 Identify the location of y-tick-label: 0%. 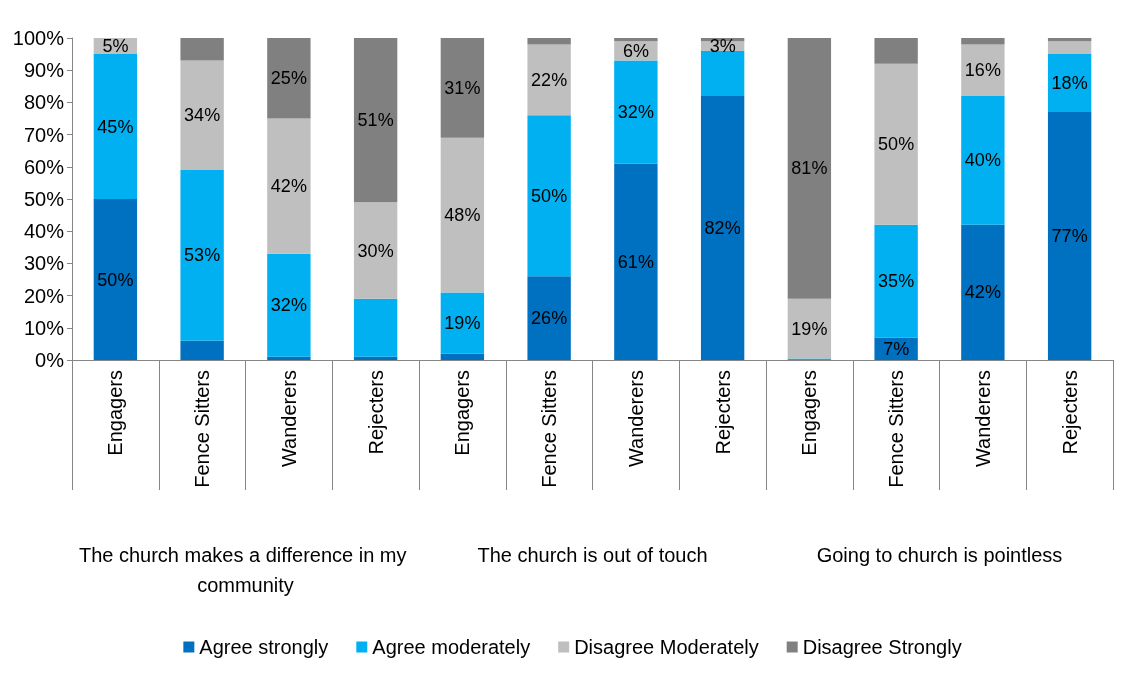
(50, 360).